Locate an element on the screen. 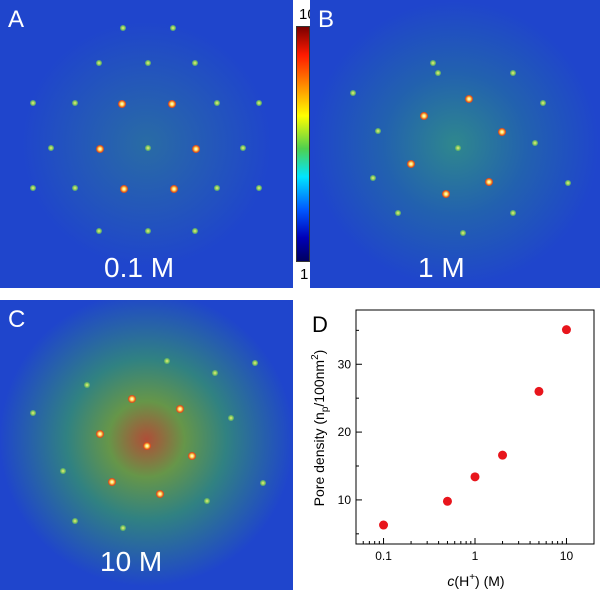  x-tick-label: 10 is located at coordinates (567, 556).